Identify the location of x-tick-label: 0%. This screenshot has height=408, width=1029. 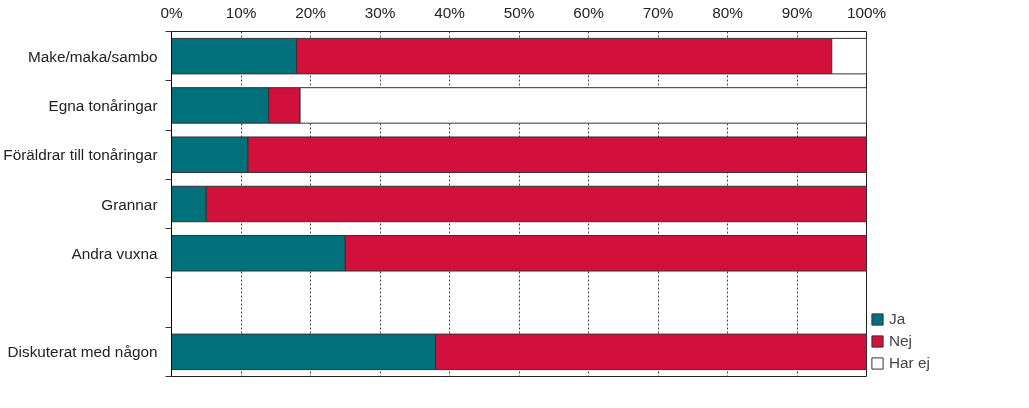
(171, 12).